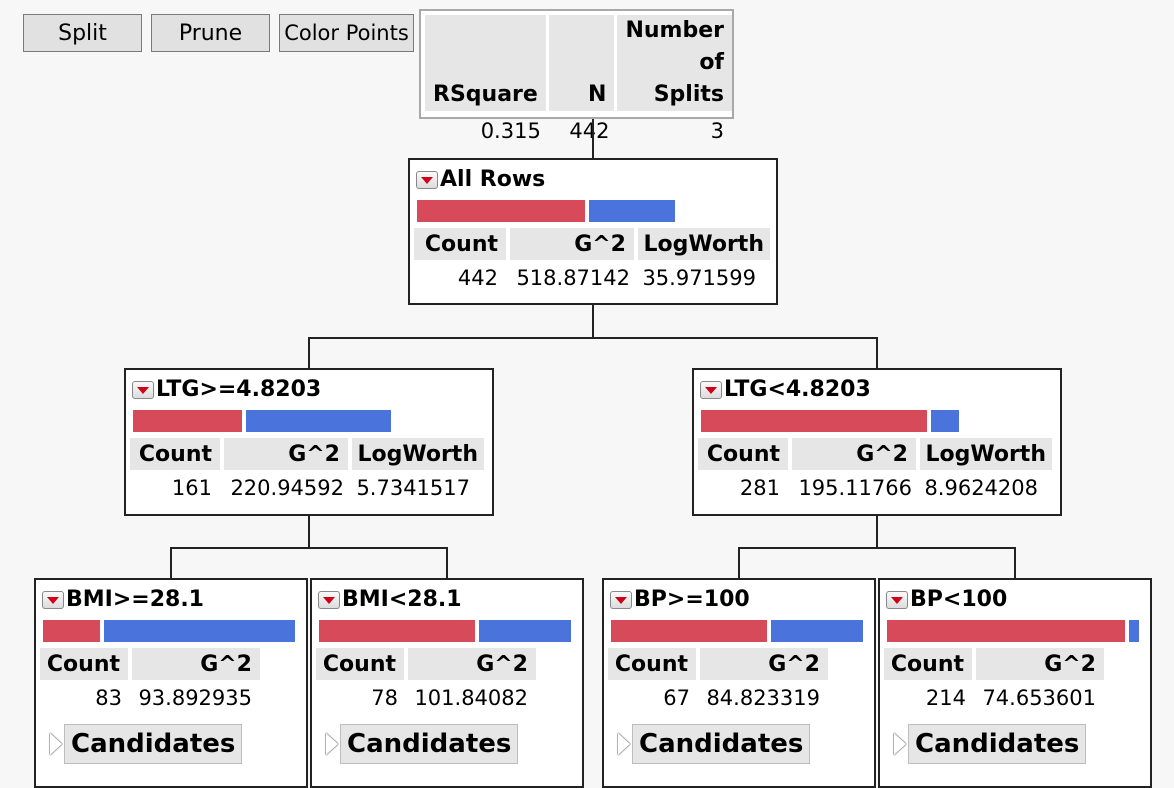  Describe the element at coordinates (718, 682) in the screenshot. I see `node-stats: Count G^2 67 84.823319` at that location.